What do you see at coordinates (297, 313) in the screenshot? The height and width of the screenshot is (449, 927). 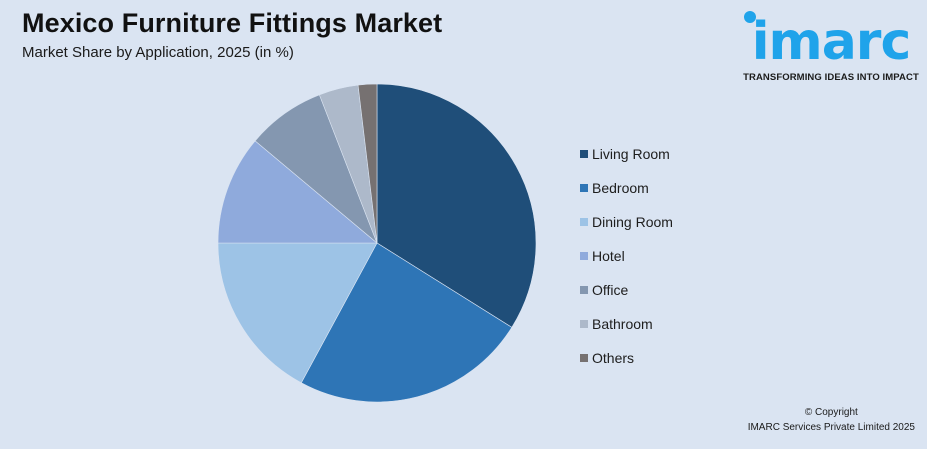 I see `pie-slice-dining-room` at bounding box center [297, 313].